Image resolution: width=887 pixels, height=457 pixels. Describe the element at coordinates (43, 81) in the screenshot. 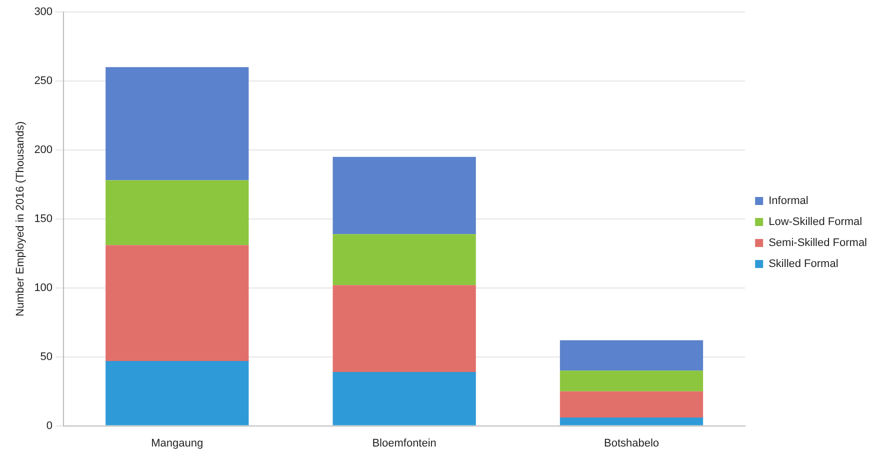

I see `y-tick-label: 250` at that location.